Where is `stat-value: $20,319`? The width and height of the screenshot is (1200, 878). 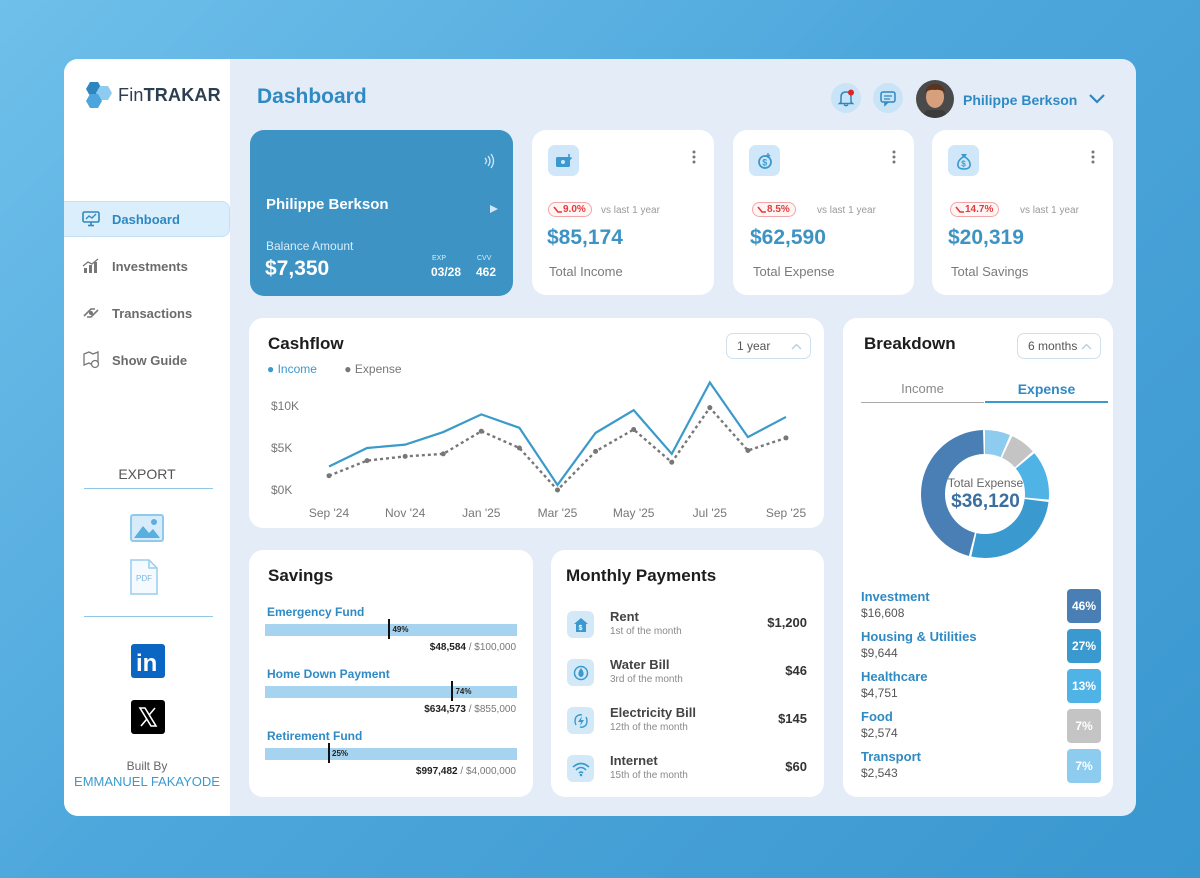
stat-value: $20,319 is located at coordinates (986, 237).